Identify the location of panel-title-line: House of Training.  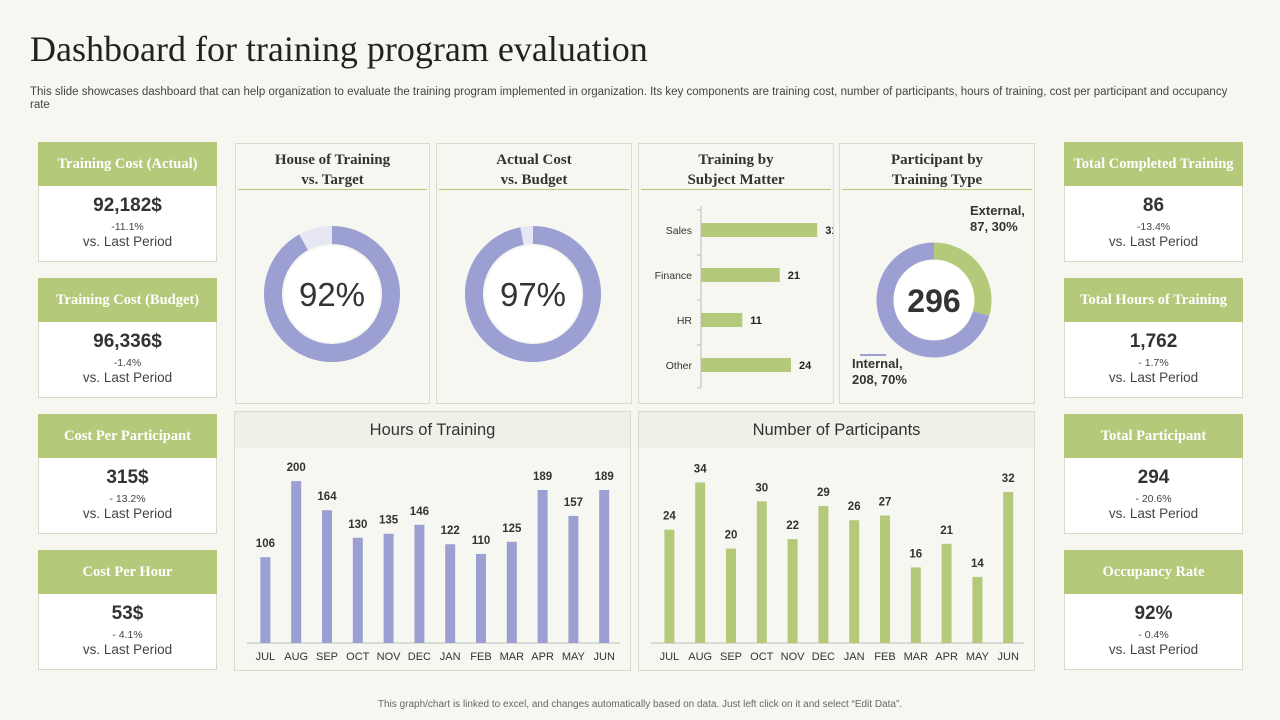
(332, 160).